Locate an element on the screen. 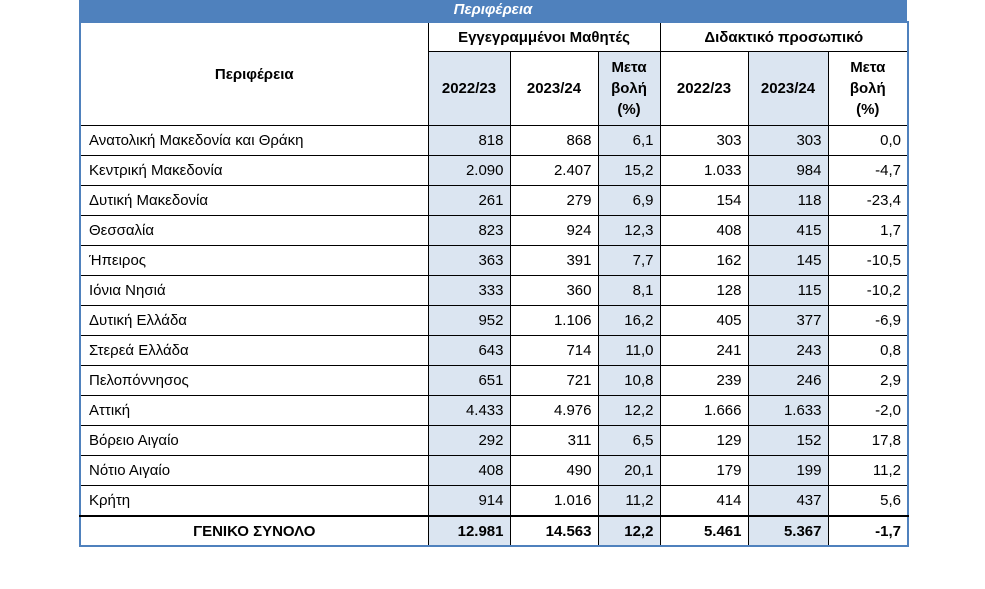 This screenshot has height=589, width=985. staff-2022-cell: 1.666 is located at coordinates (704, 410).